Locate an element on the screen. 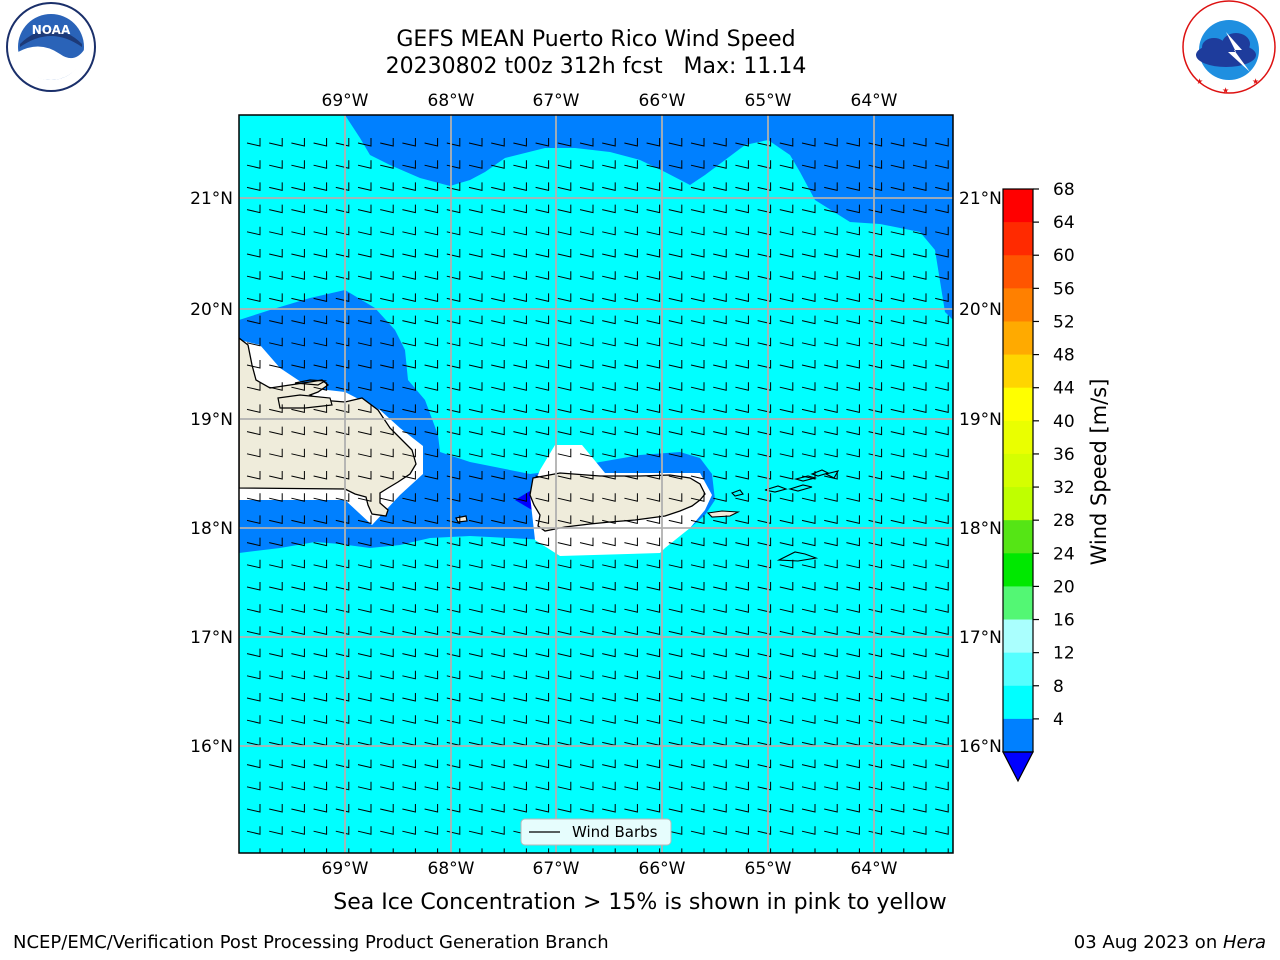 The image size is (1280, 960). lat-labels-right: 21°N 20°N 19°N 18°N 17°N 16°N is located at coordinates (980, 473).